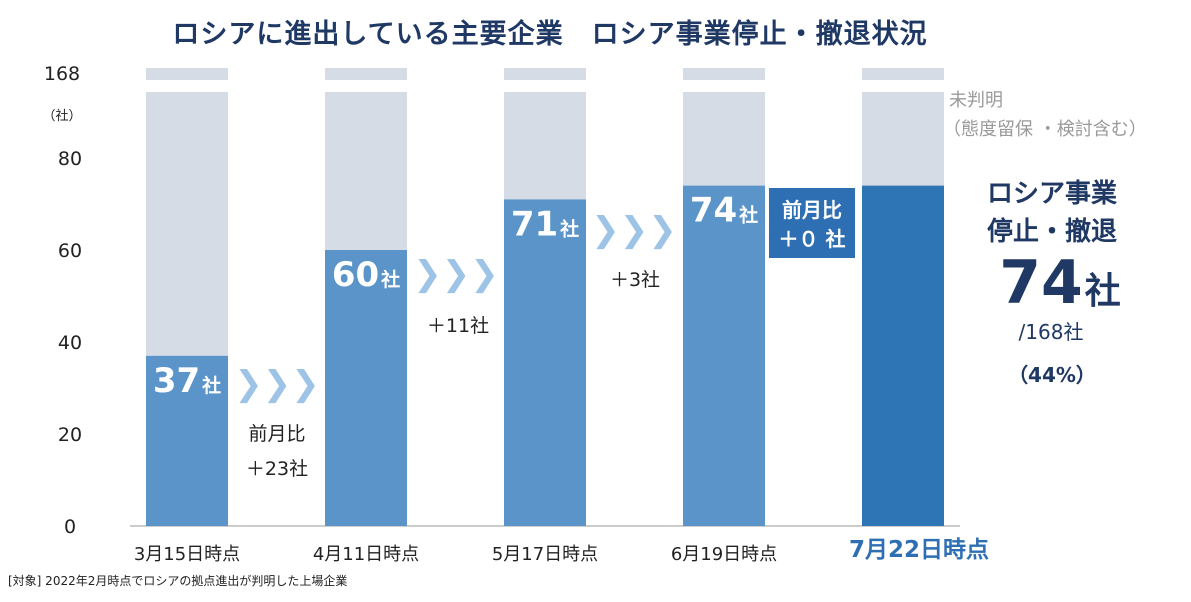 The height and width of the screenshot is (602, 1191). I want to click on summary-percent: （44%）, so click(1052, 375).